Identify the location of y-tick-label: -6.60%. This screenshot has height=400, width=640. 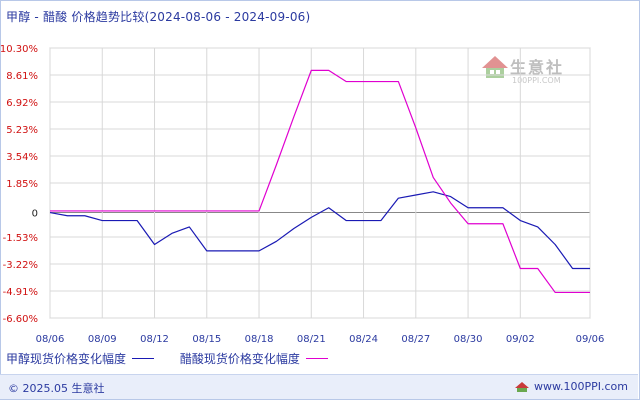
(20, 319).